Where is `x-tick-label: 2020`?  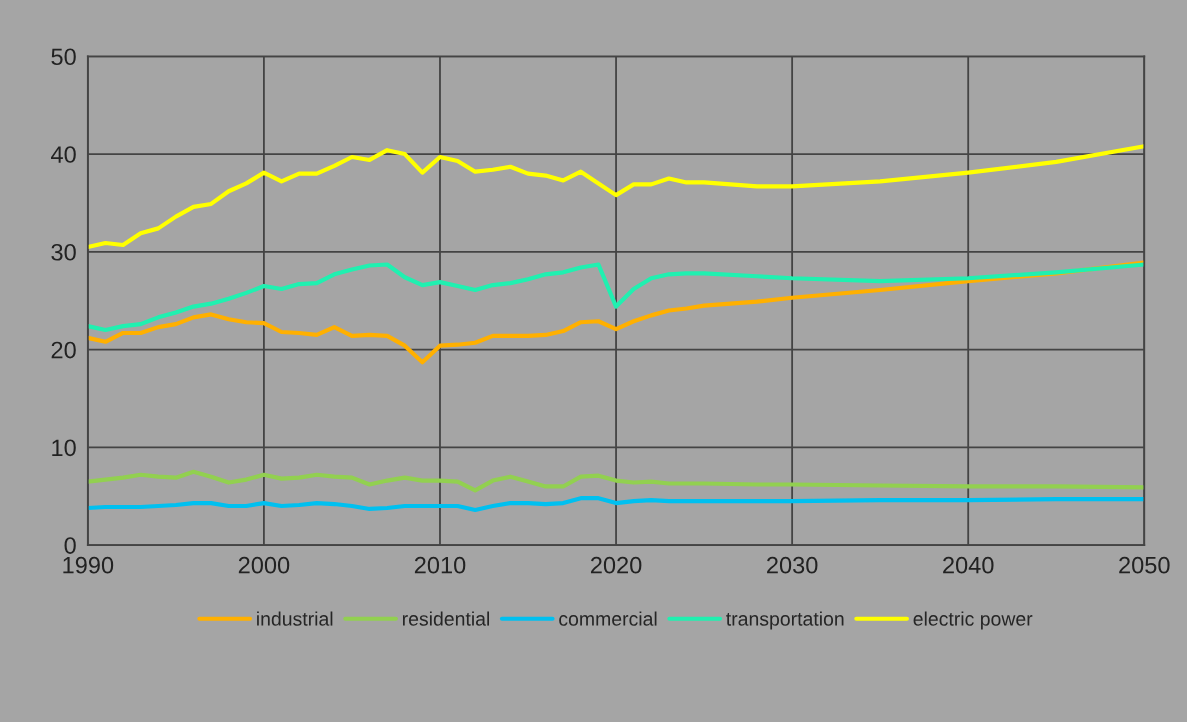 x-tick-label: 2020 is located at coordinates (616, 565).